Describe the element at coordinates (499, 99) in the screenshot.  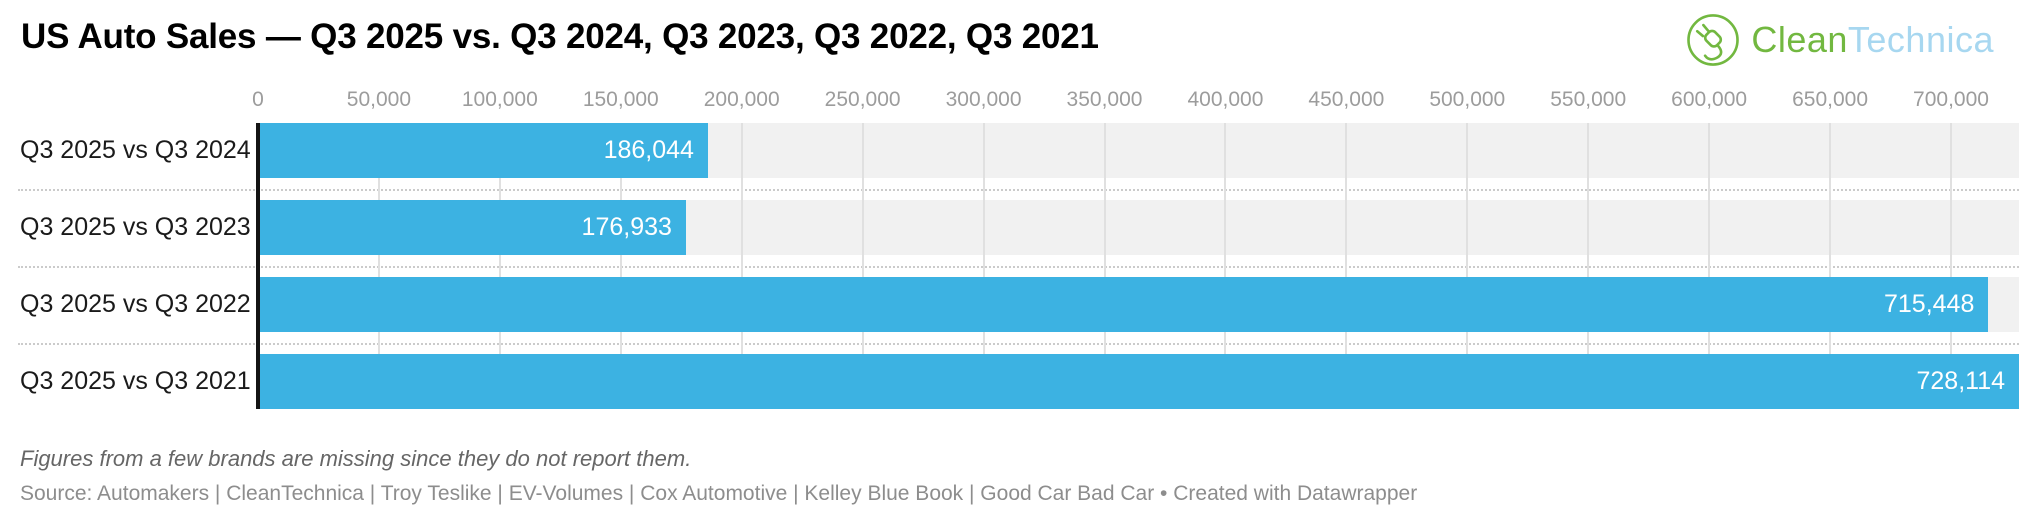
I see `x-tick-label: 100,000` at that location.